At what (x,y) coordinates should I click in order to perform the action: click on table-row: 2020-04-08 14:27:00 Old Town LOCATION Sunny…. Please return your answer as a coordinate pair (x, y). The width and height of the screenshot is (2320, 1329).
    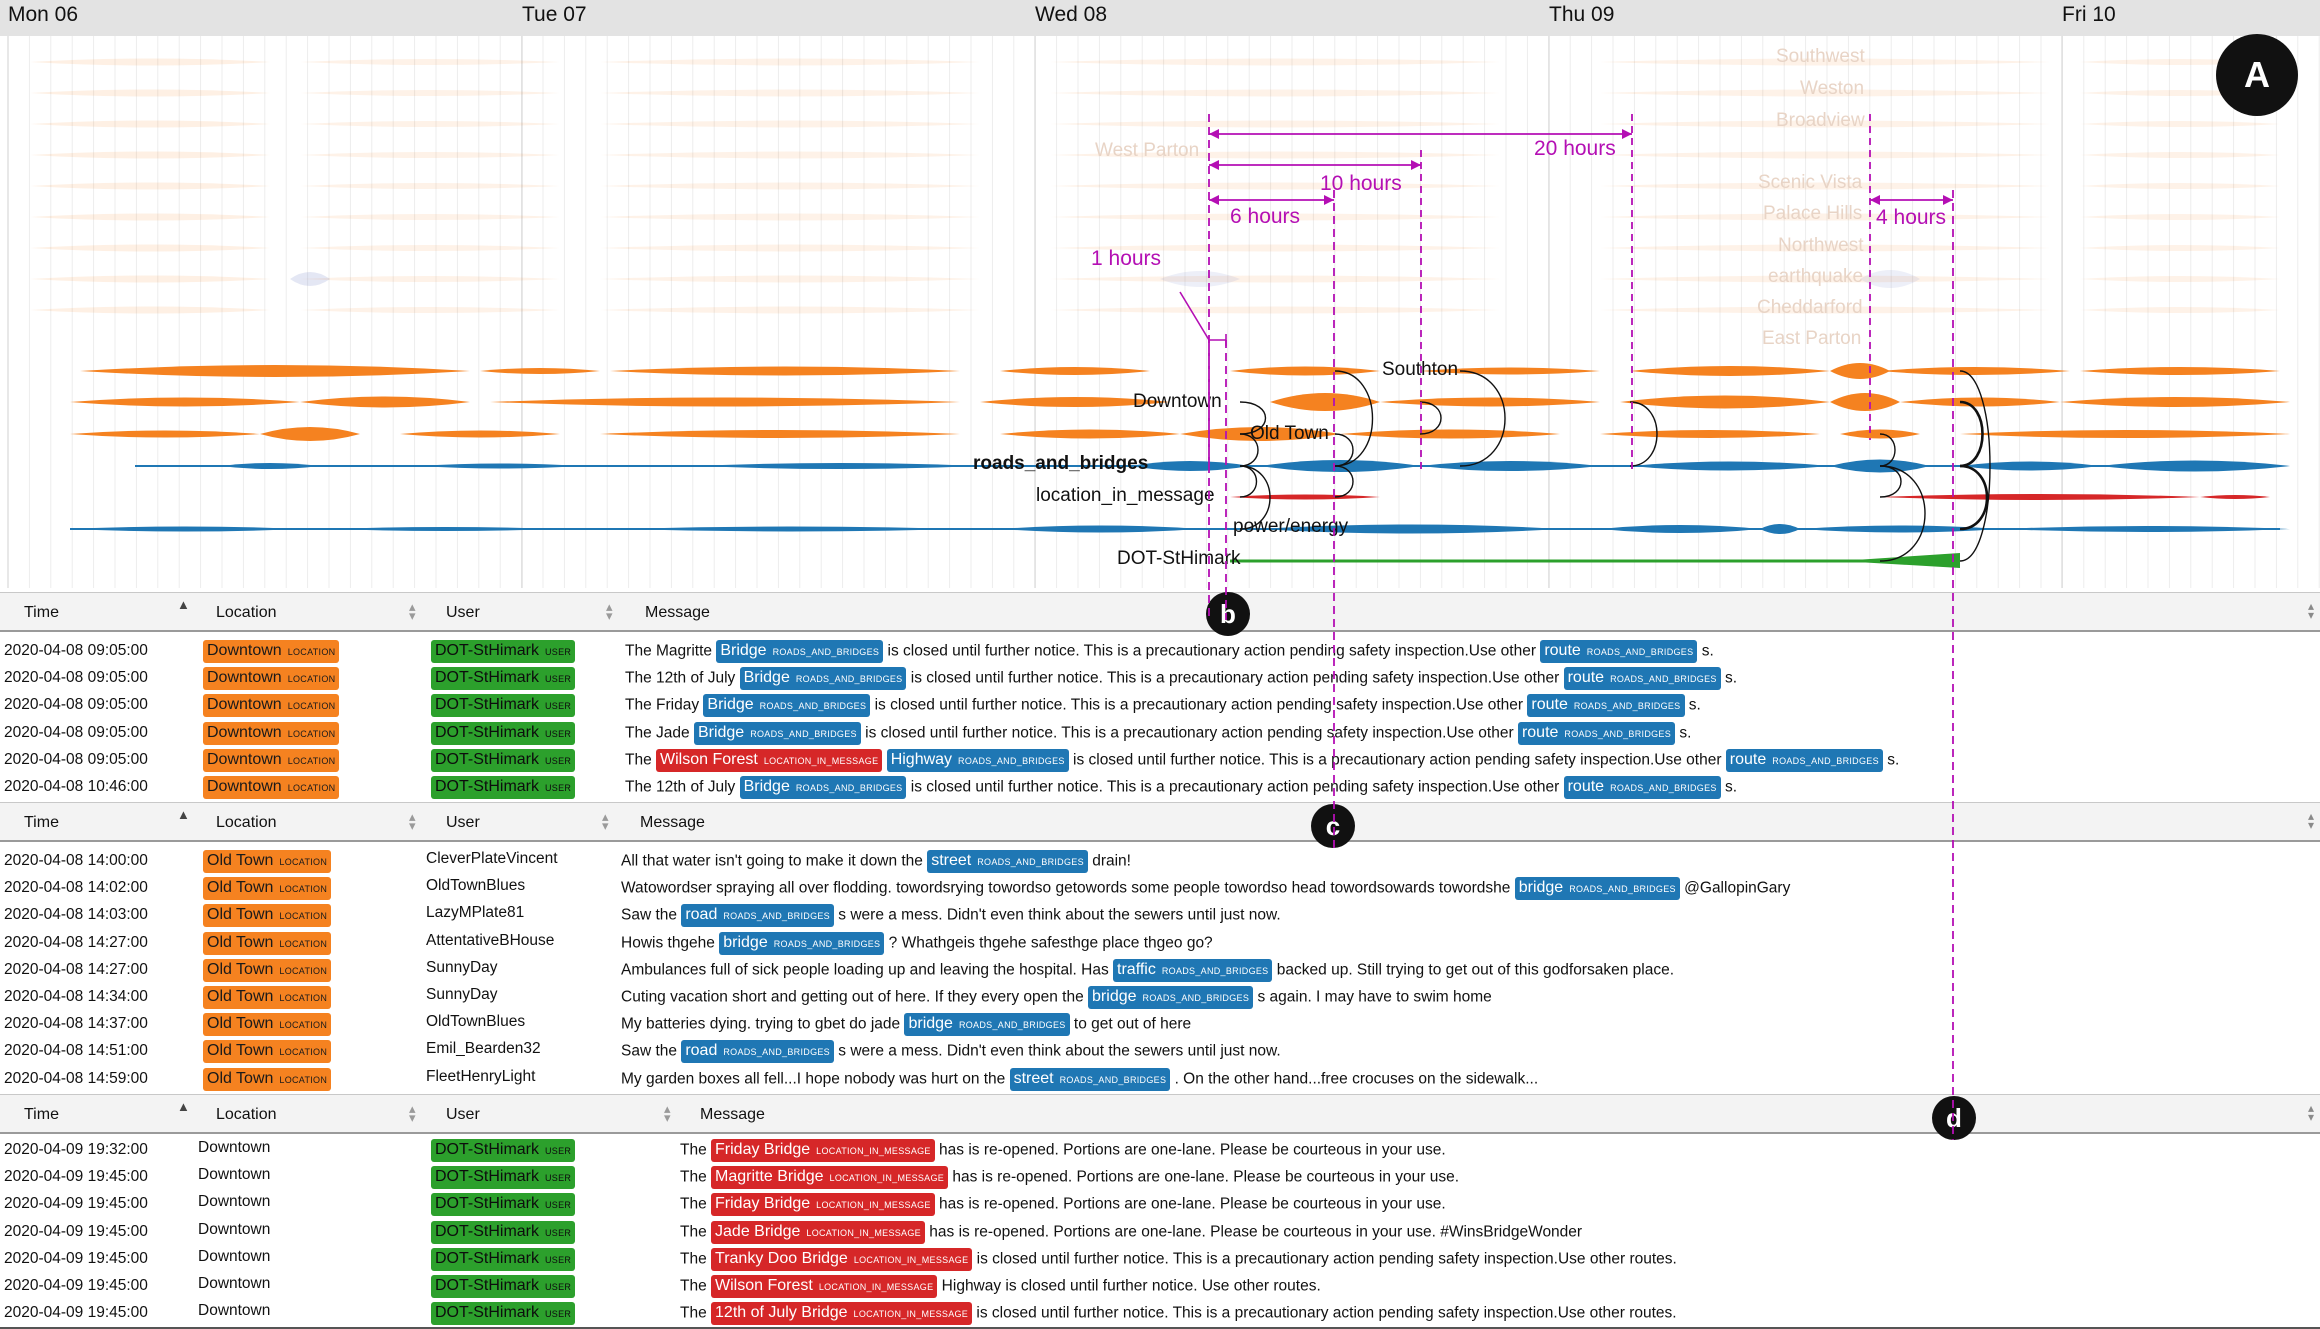
    Looking at the image, I should click on (1155, 968).